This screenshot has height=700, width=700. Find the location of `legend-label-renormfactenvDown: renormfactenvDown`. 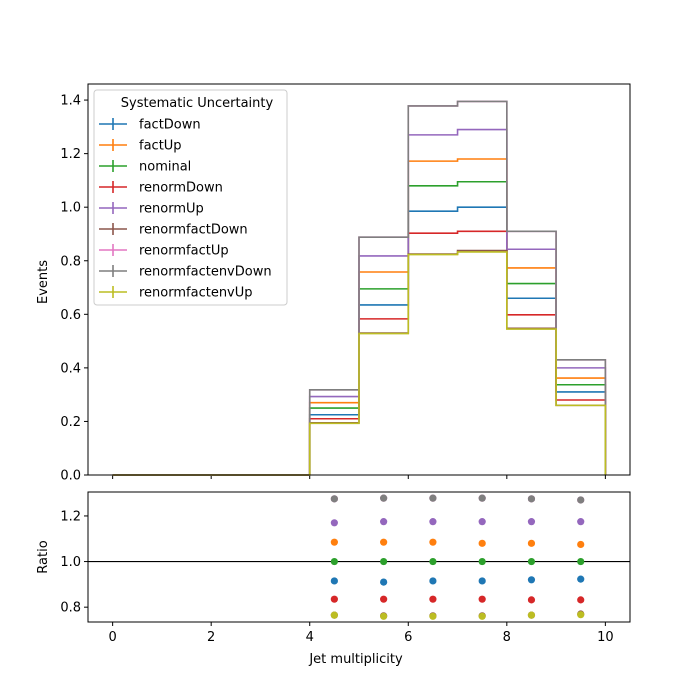

legend-label-renormfactenvDown: renormfactenvDown is located at coordinates (205, 272).